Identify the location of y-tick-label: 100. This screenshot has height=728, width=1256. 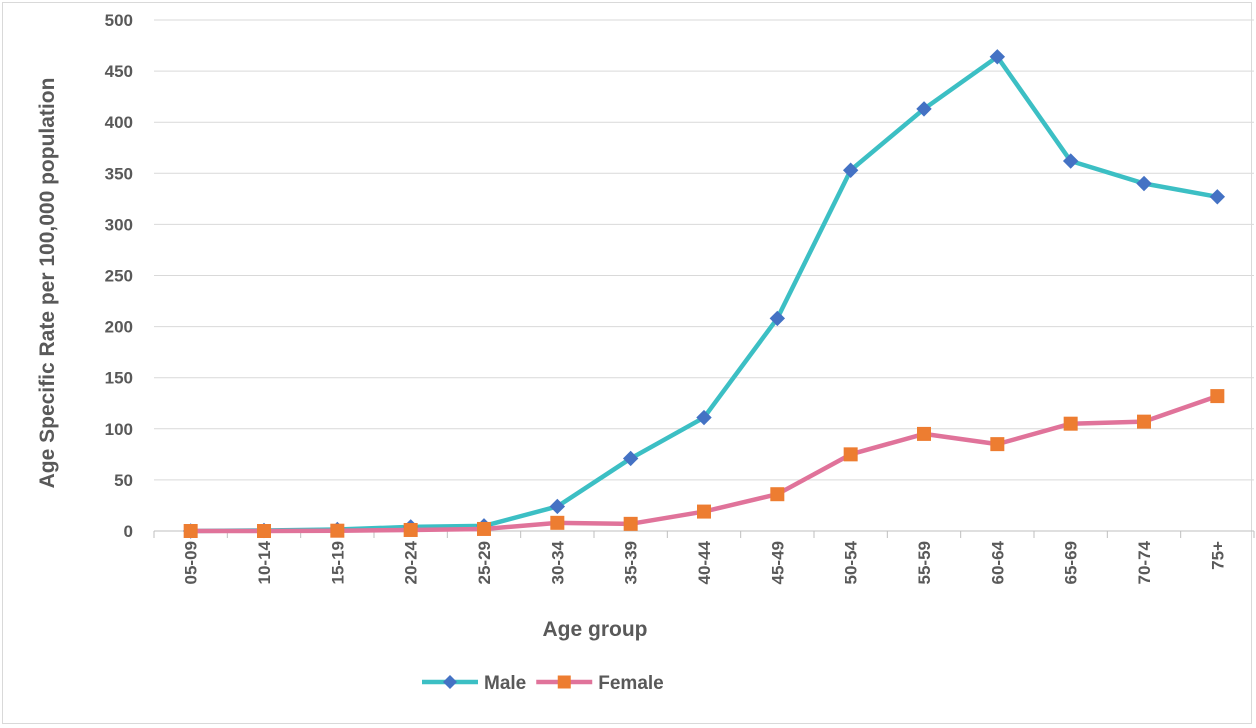
(119, 429).